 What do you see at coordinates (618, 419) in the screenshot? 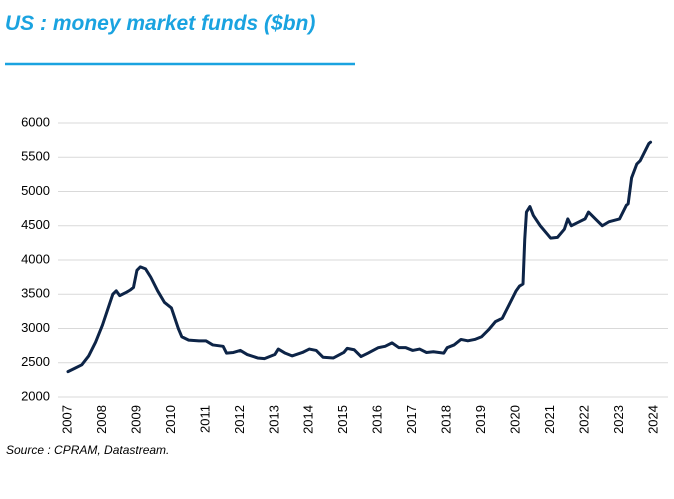
I see `x-tick-label: 2023` at bounding box center [618, 419].